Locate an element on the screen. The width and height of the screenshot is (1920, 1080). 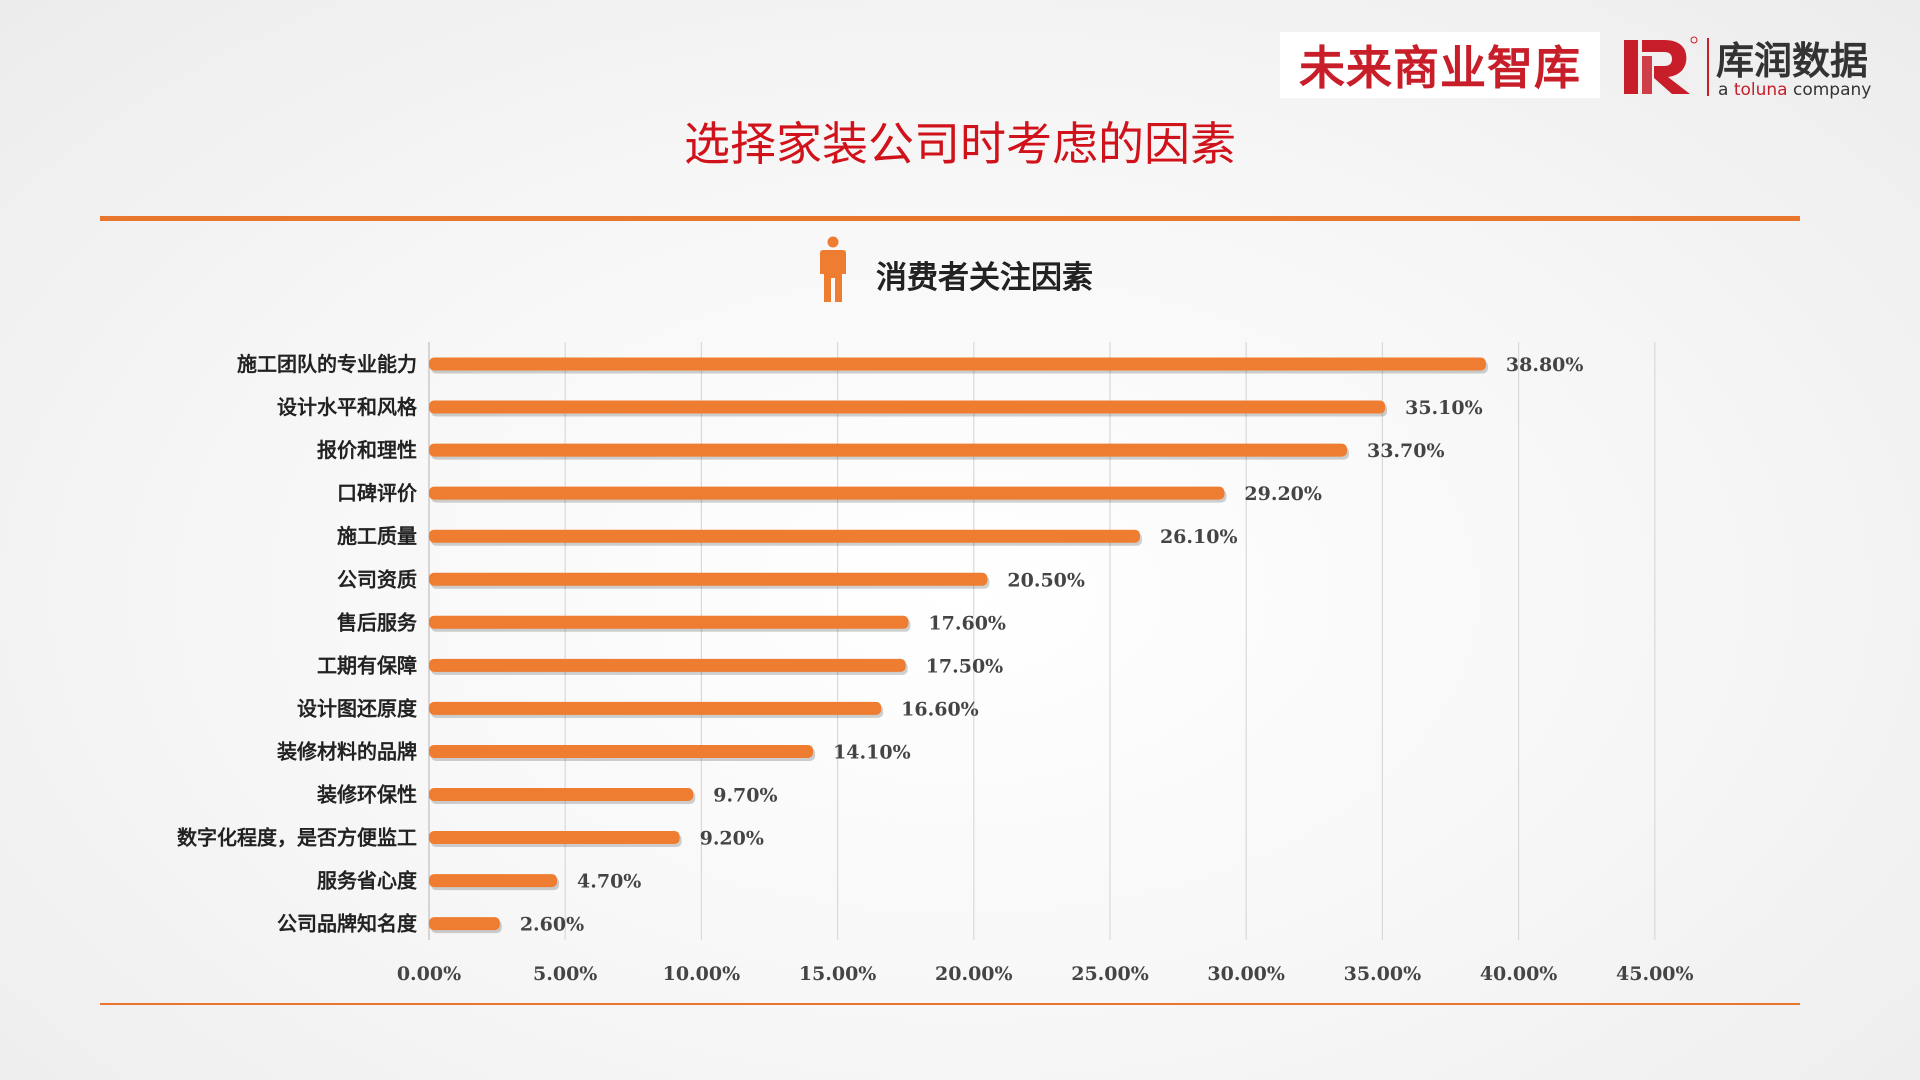
brand-tagline-prefix: a is located at coordinates (1726, 90).